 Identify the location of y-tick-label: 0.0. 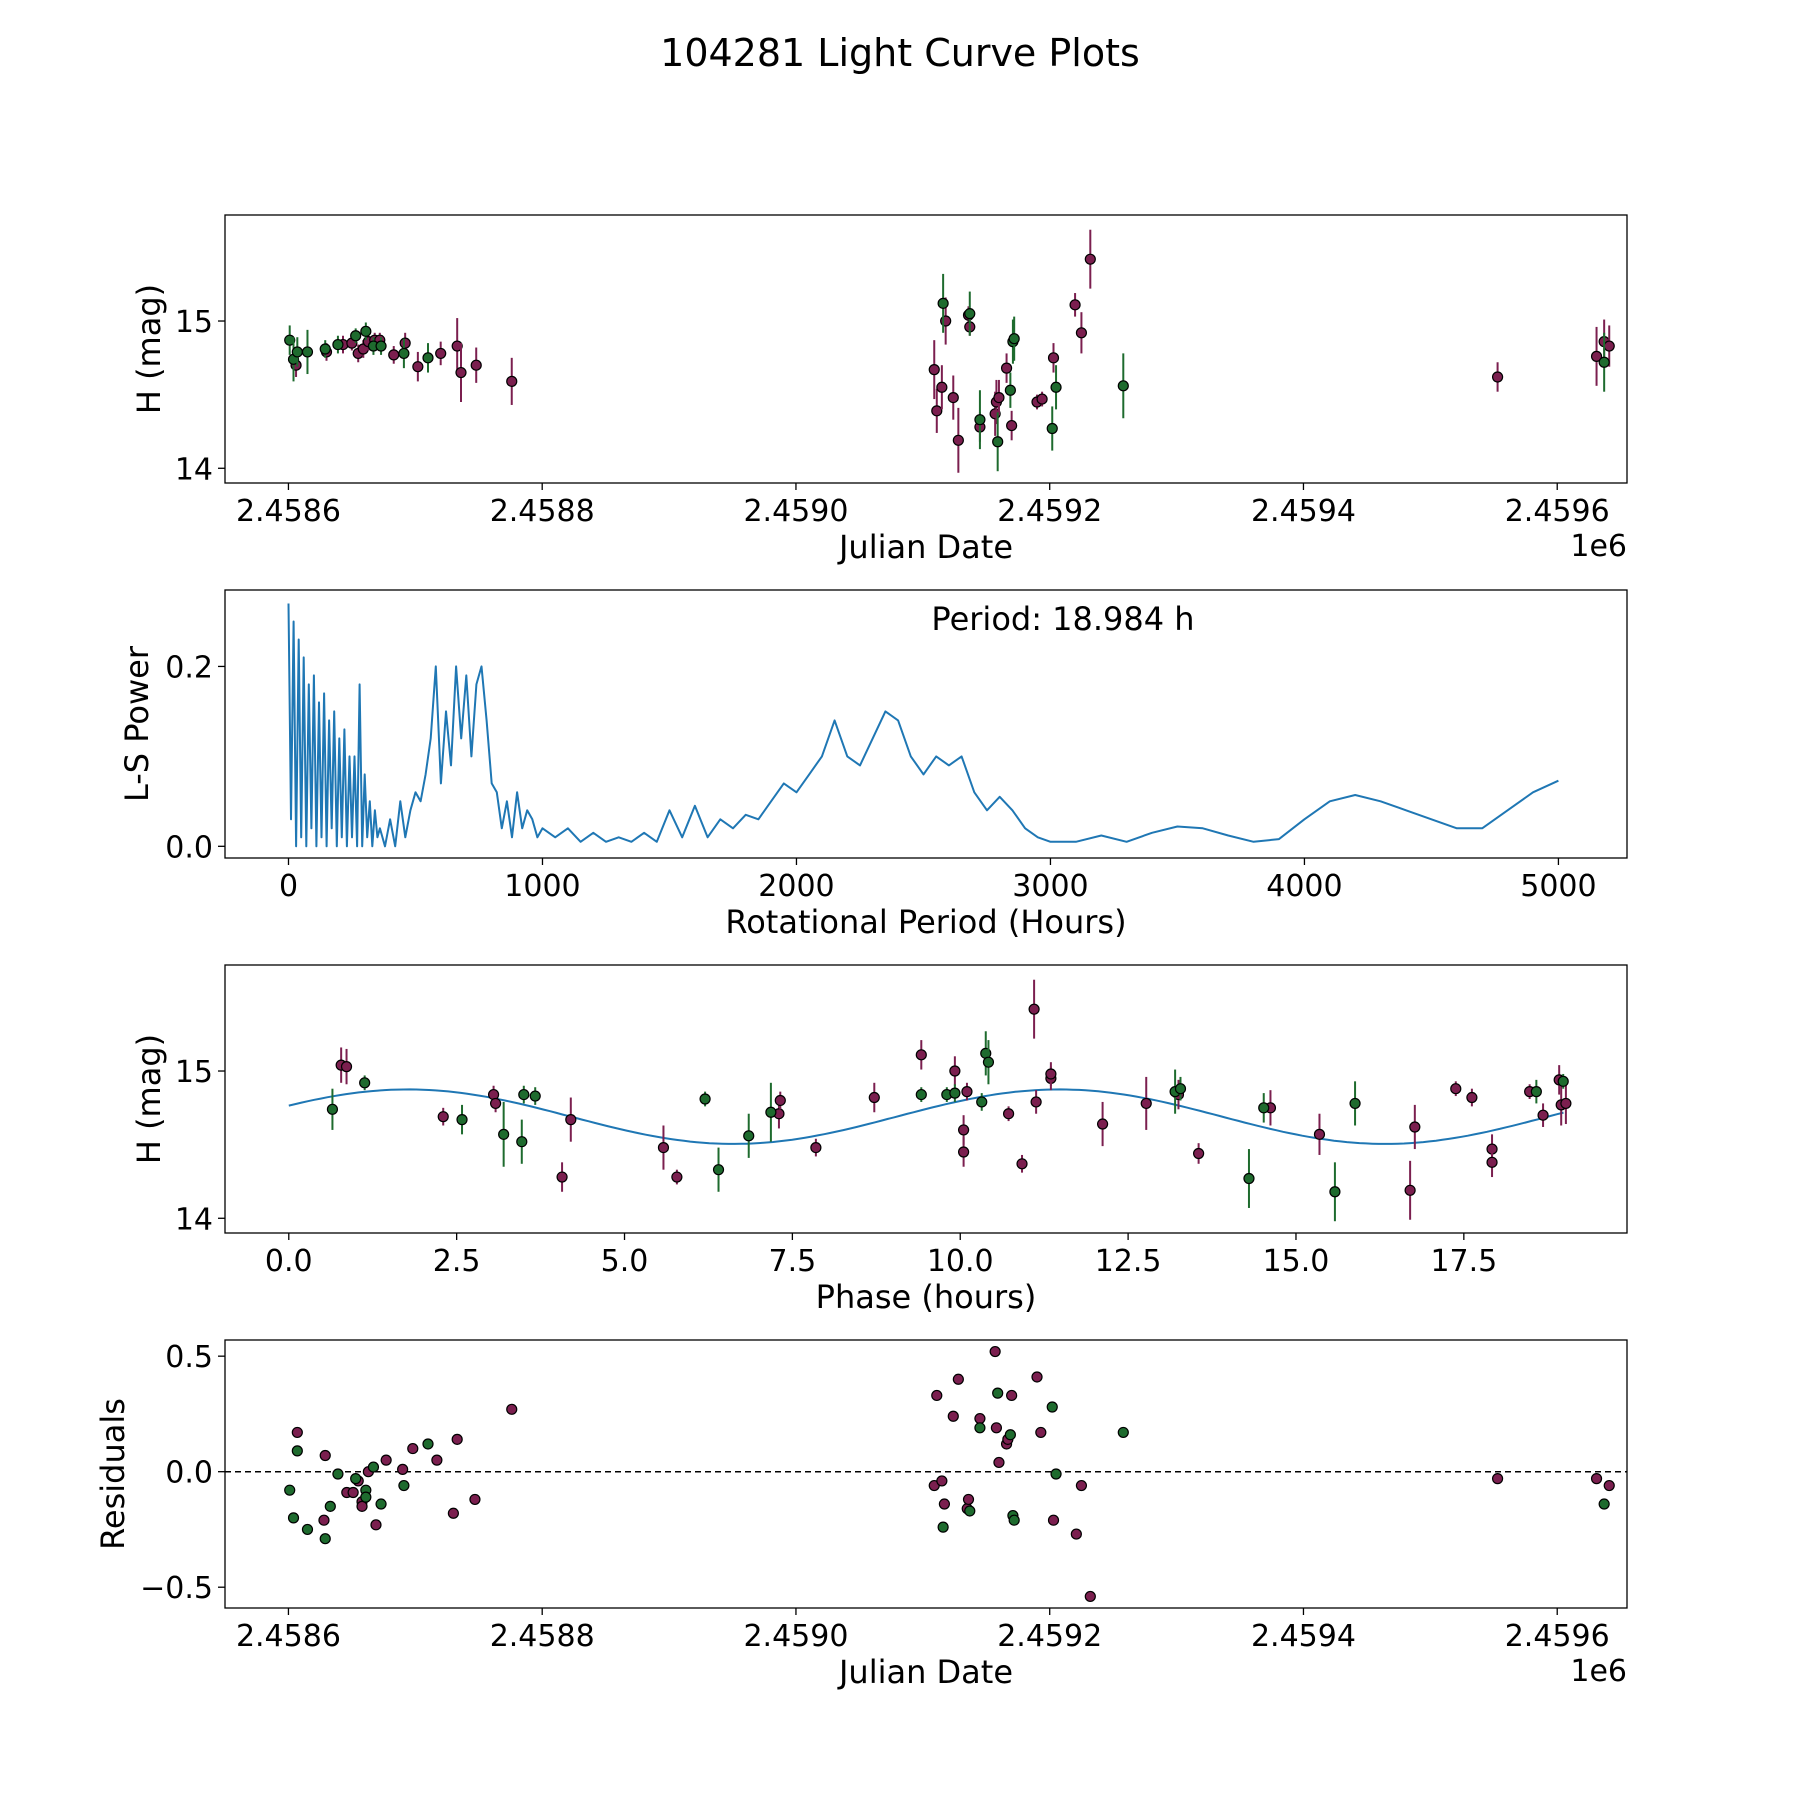
(189, 1473).